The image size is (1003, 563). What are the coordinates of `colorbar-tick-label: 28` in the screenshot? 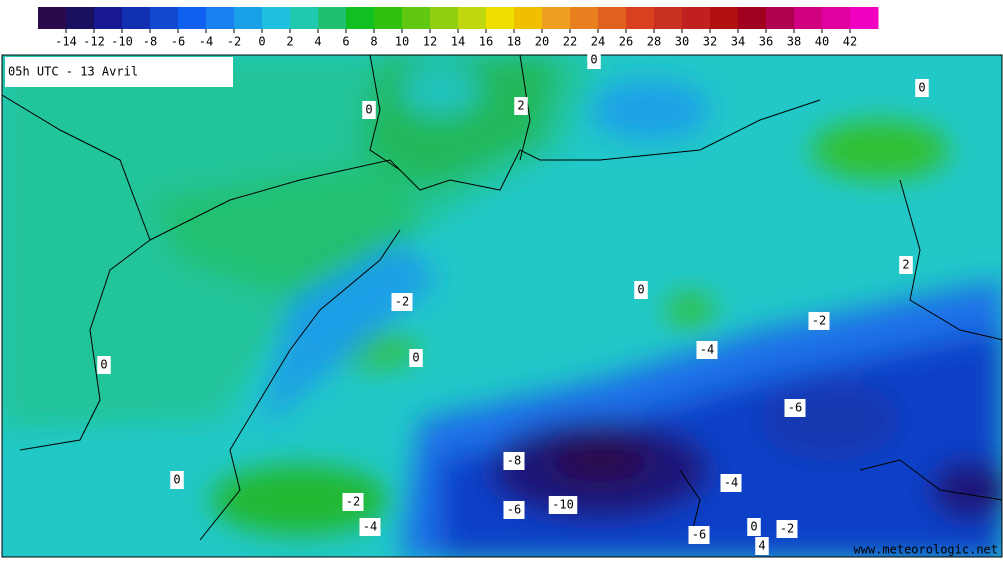 It's located at (654, 42).